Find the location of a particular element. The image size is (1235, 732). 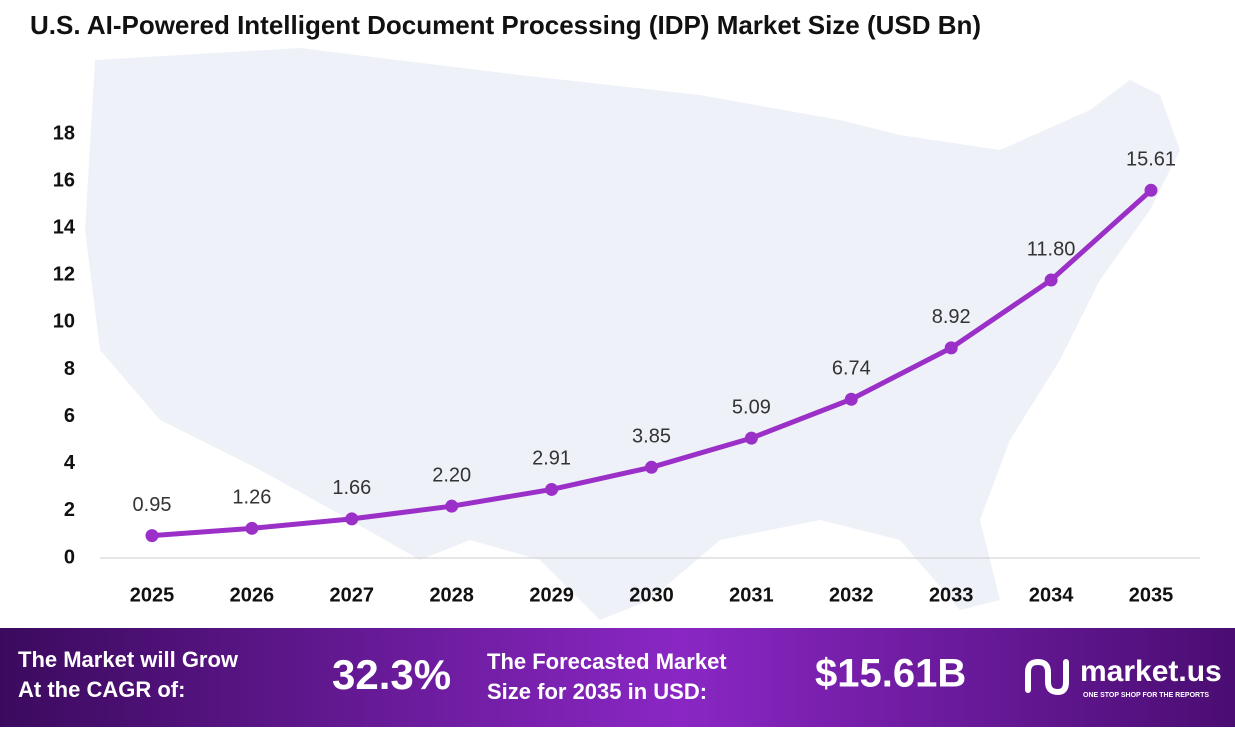

x-tick-label: 2032 is located at coordinates (851, 595).